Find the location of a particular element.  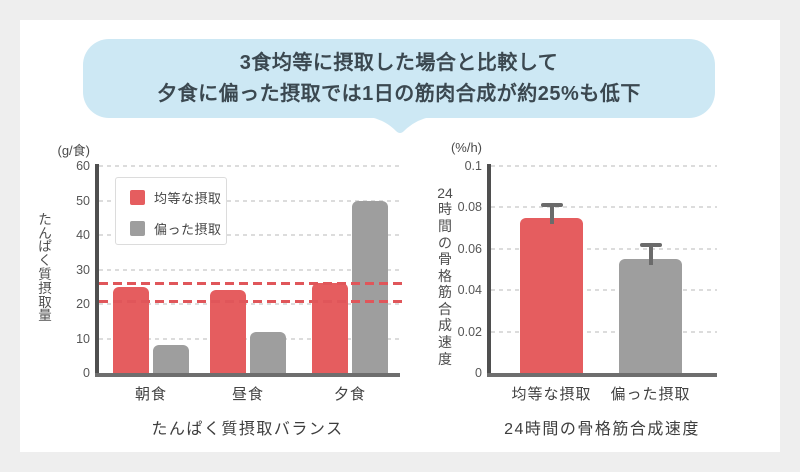

y-axis-label-char: 筋 is located at coordinates (445, 292).